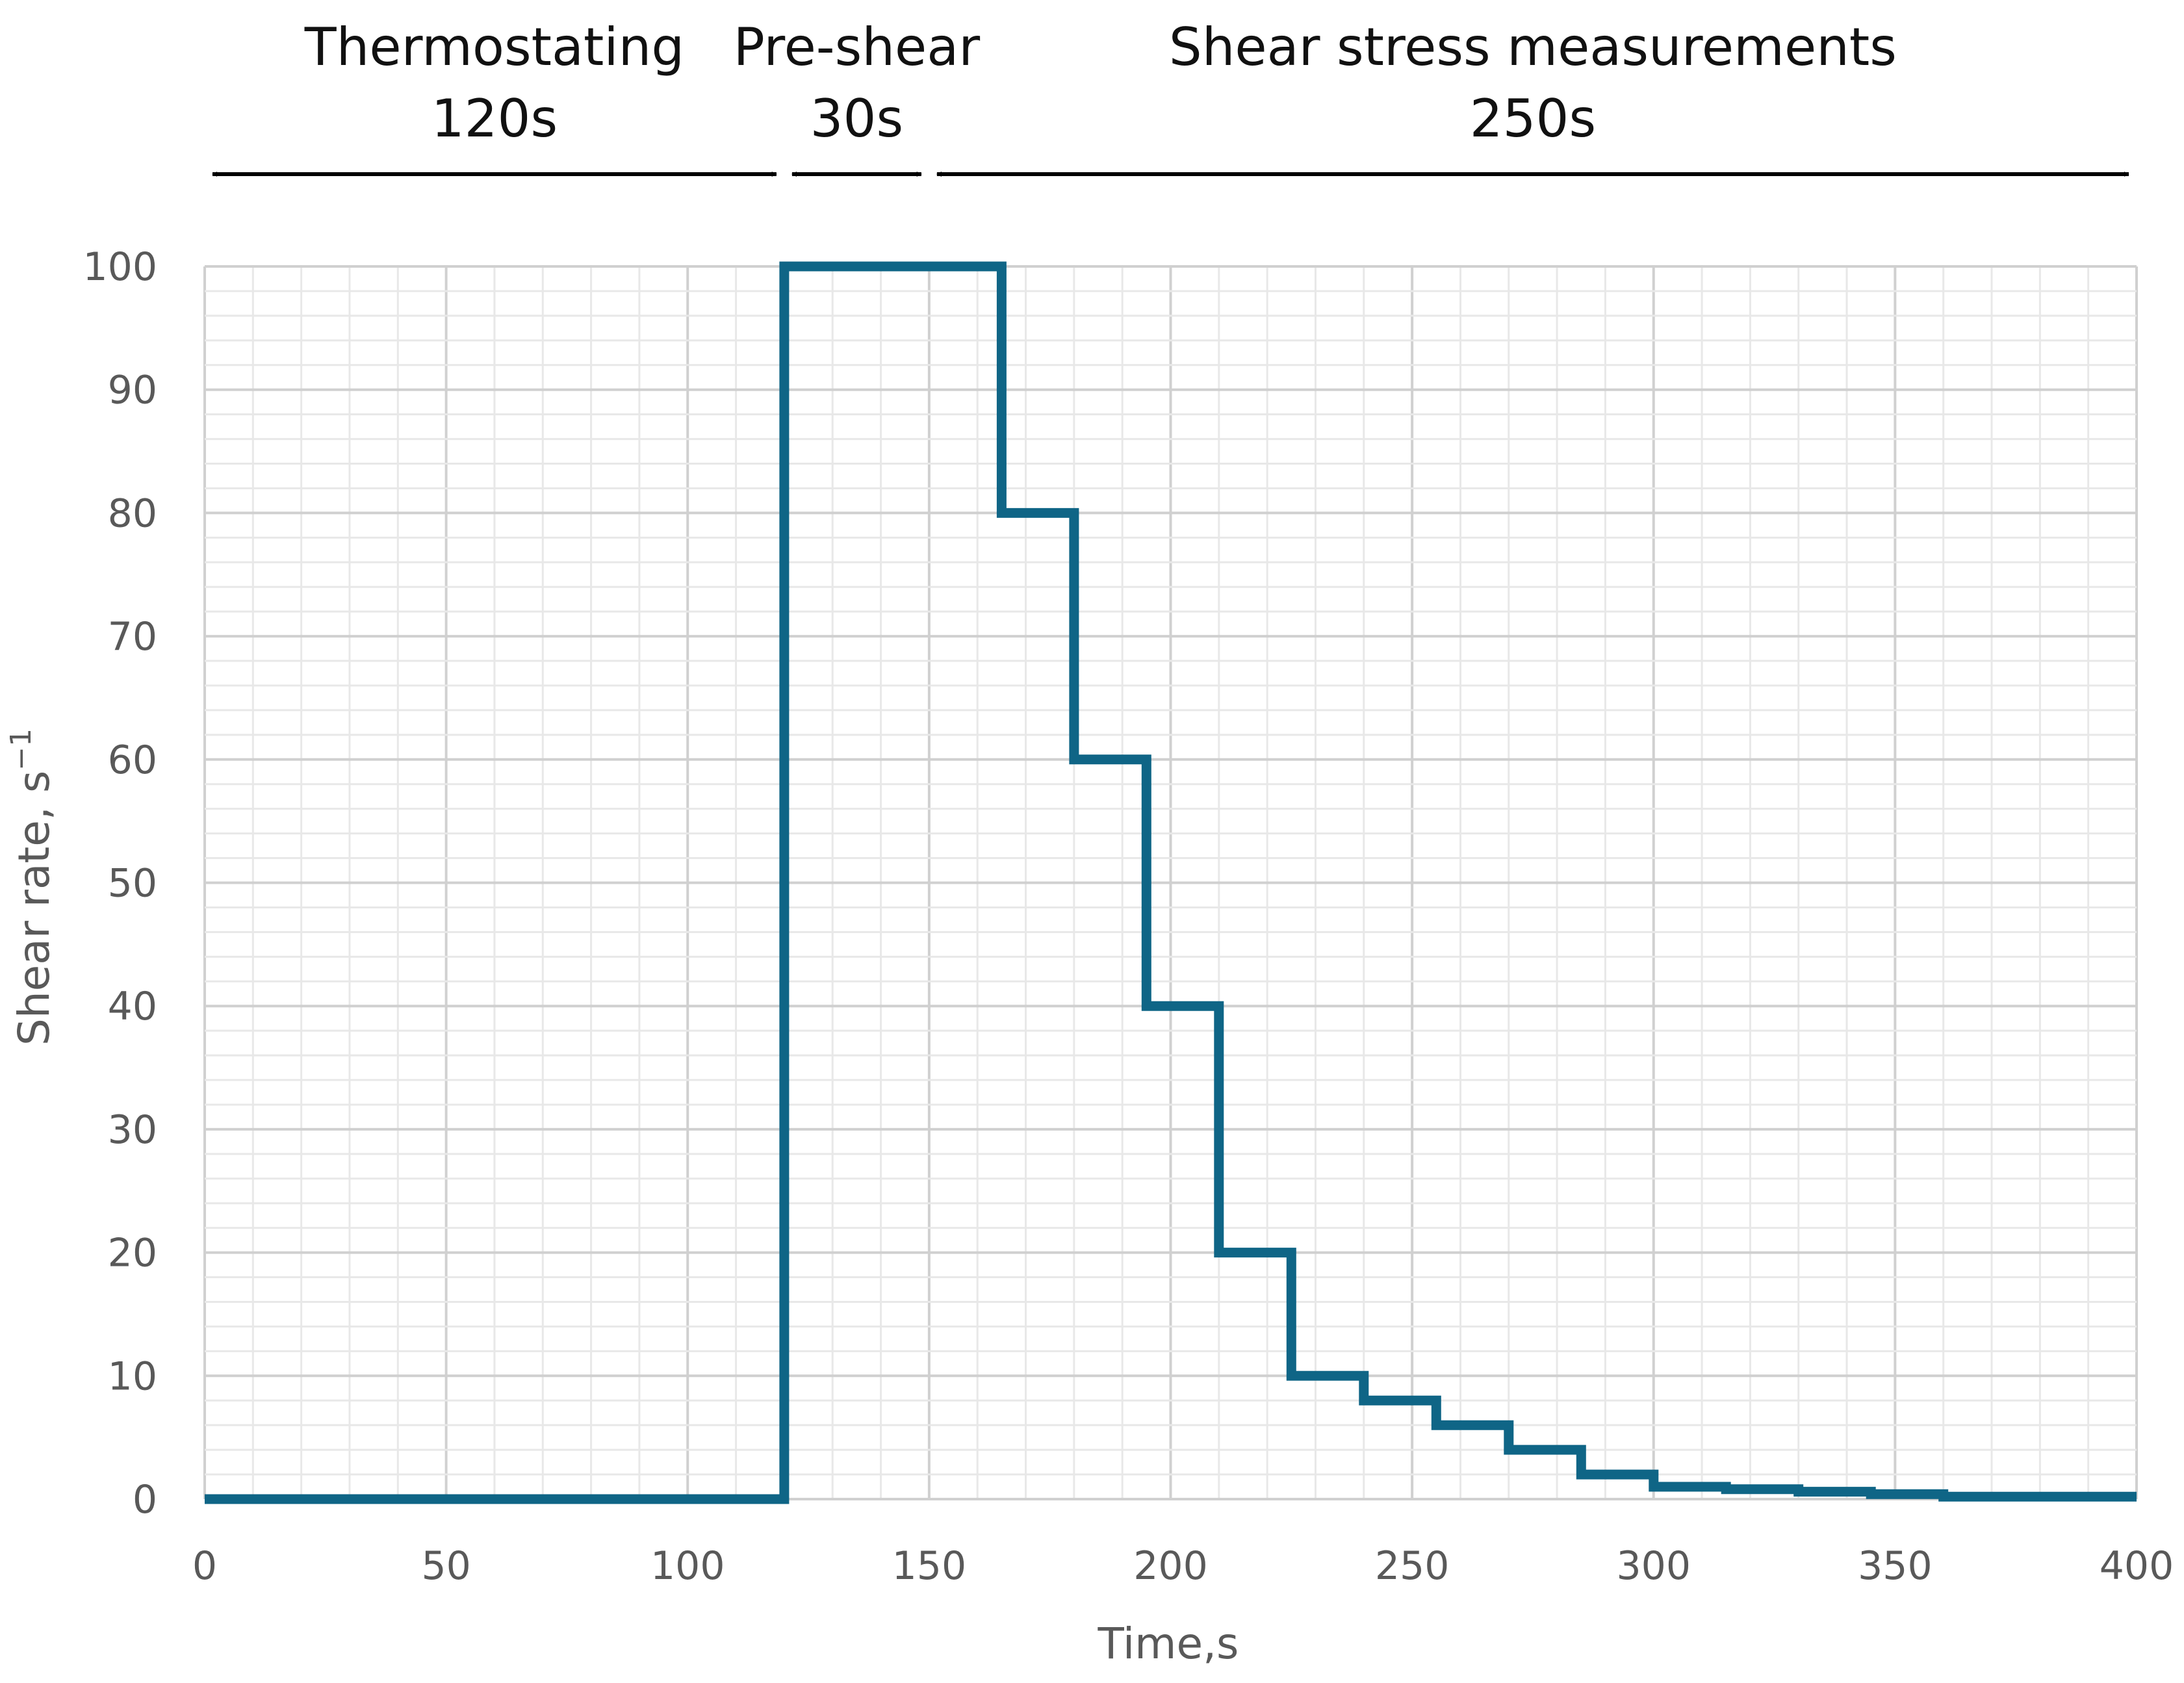 This screenshot has width=2184, height=1683. Describe the element at coordinates (132, 637) in the screenshot. I see `y-tick-label: 70` at that location.